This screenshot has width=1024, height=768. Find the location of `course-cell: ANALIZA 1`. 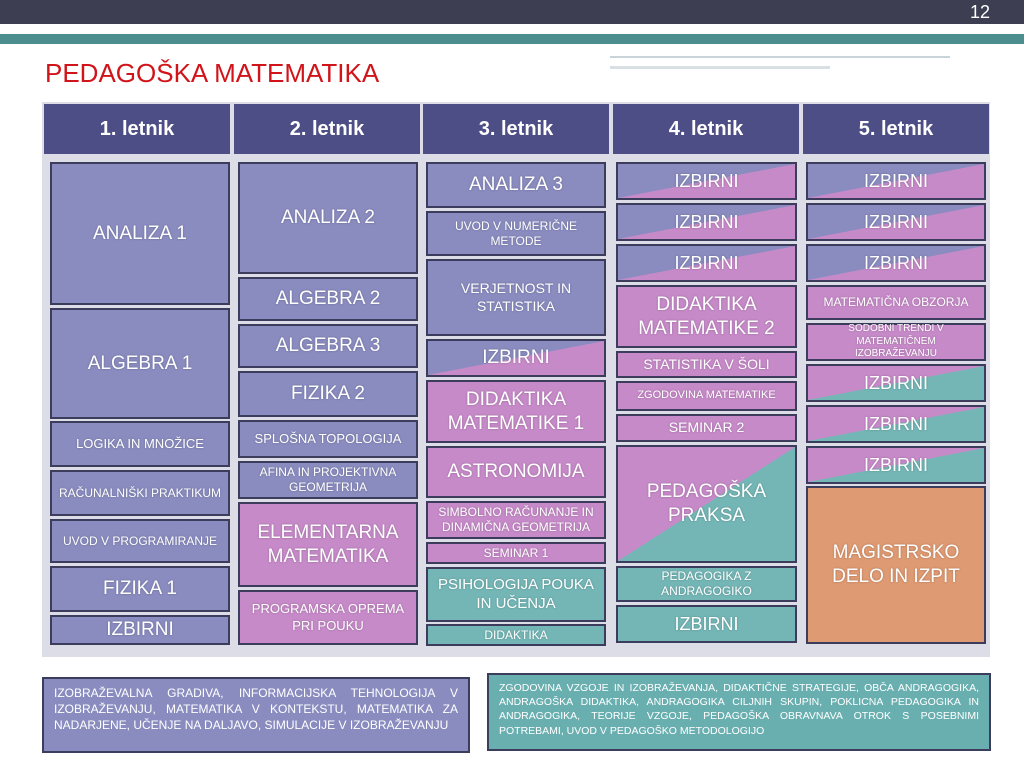

course-cell: ANALIZA 1 is located at coordinates (140, 233).